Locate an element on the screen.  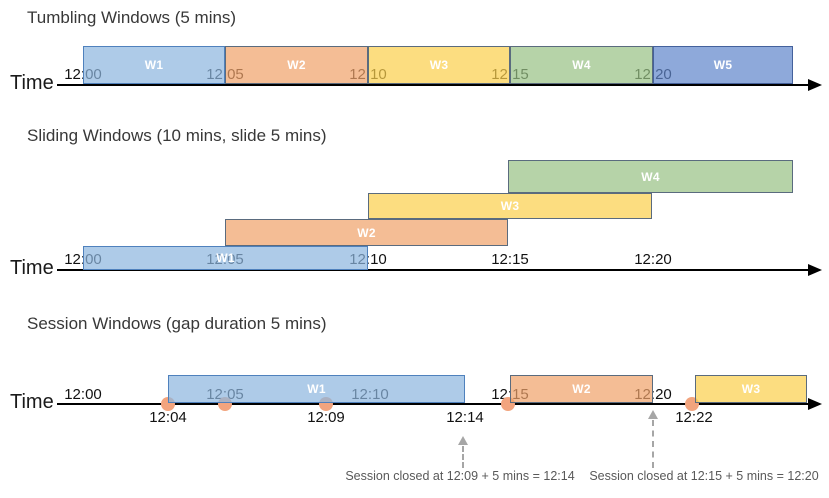
tumbling-section-title: Tumbling Windows (5 mins) is located at coordinates (132, 17).